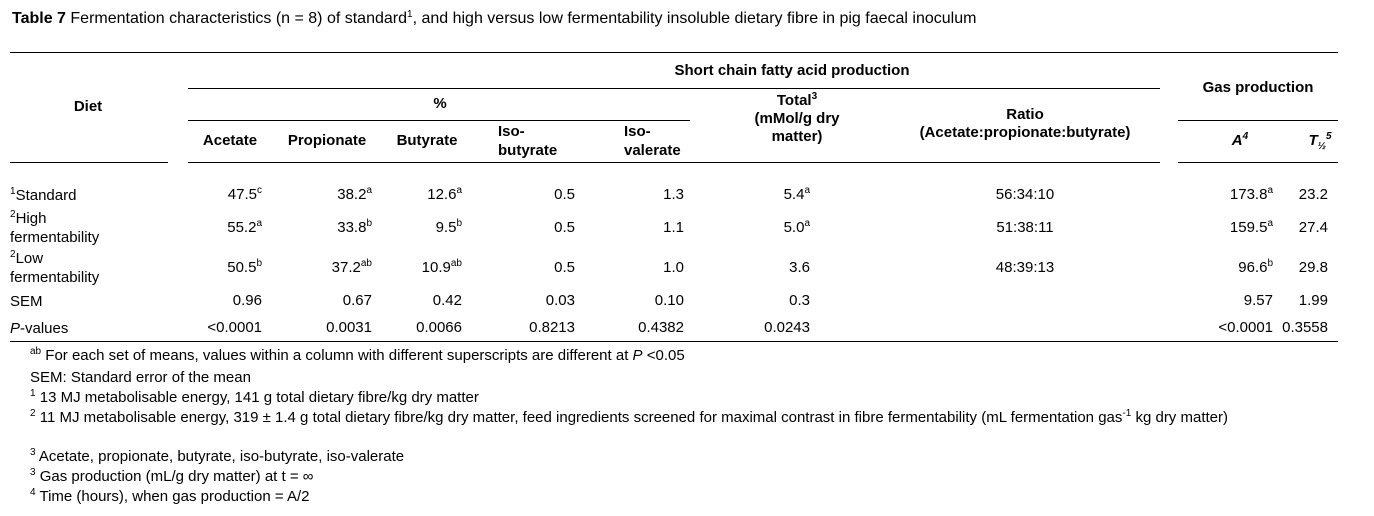 The width and height of the screenshot is (1374, 516). I want to click on cell: 37.2ab, so click(351, 267).